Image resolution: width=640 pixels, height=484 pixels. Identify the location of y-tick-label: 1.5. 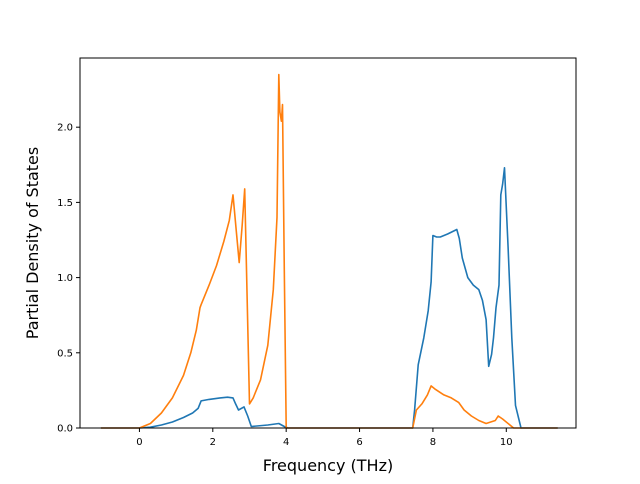
(65, 203).